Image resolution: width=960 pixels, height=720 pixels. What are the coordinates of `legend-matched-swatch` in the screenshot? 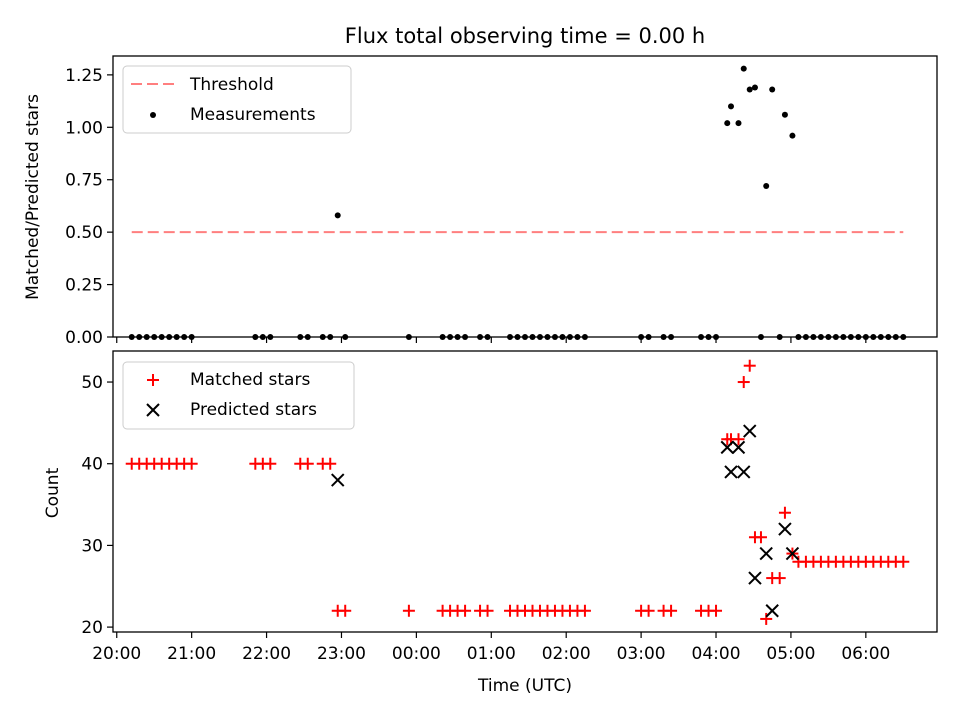 It's located at (153, 380).